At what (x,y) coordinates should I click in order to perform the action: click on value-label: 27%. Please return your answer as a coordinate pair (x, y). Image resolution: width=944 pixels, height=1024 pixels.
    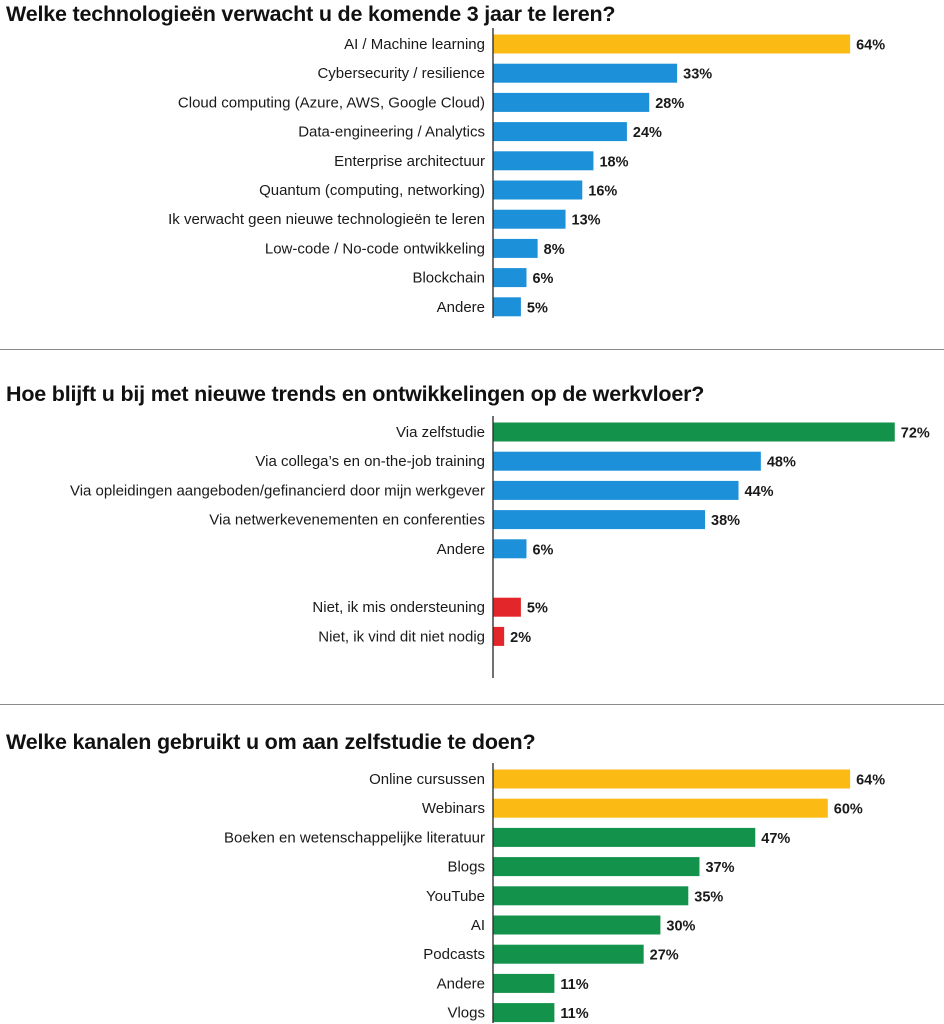
    Looking at the image, I should click on (664, 956).